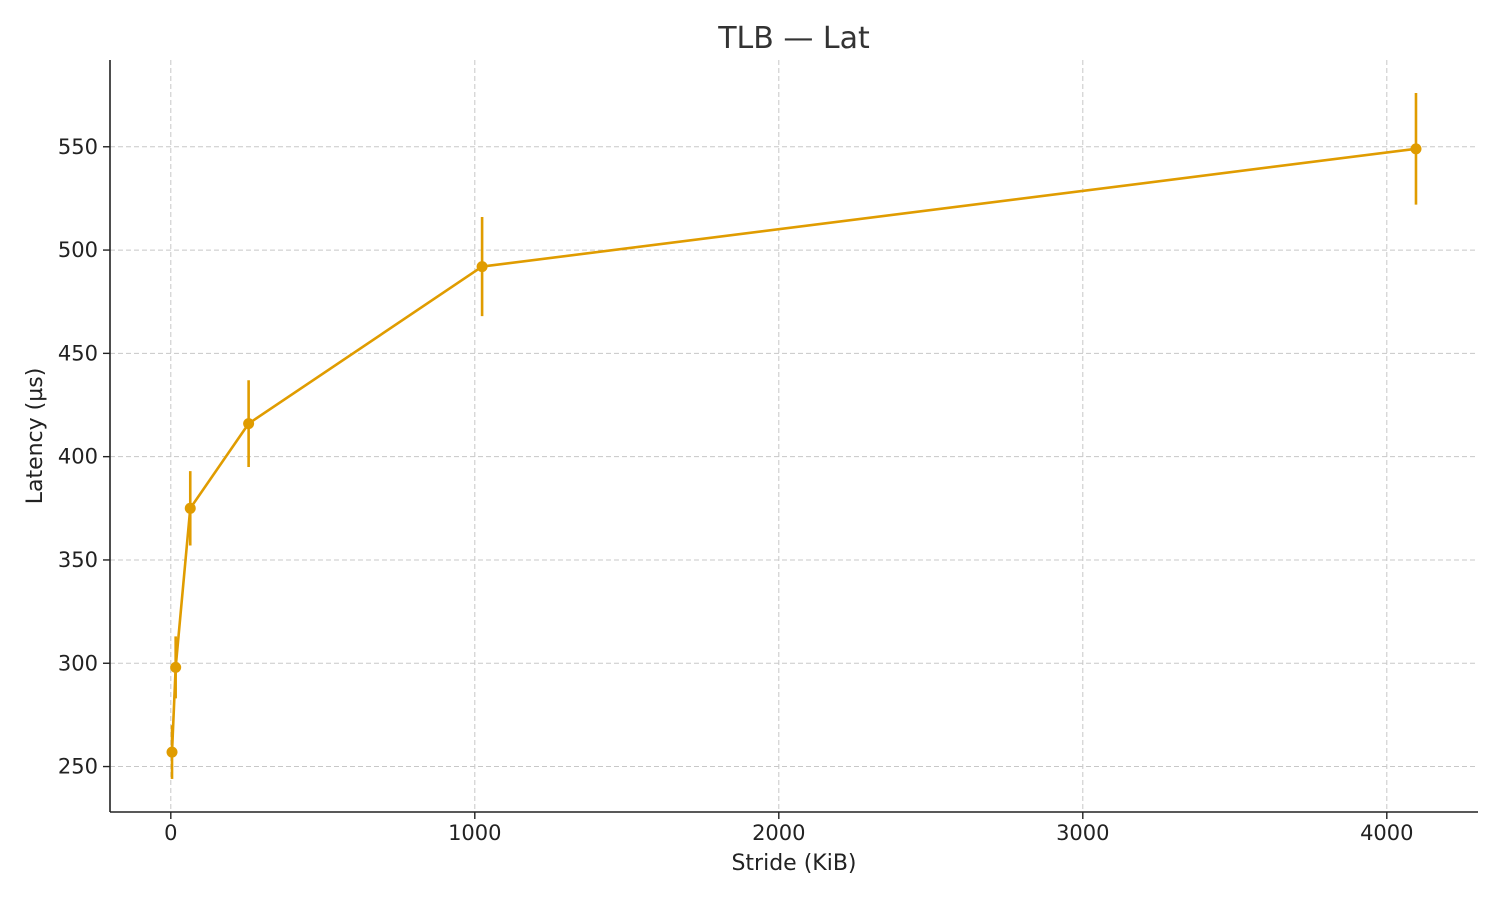 This screenshot has height=900, width=1500. What do you see at coordinates (35, 436) in the screenshot?
I see `y-axis-label: Latency (µs)` at bounding box center [35, 436].